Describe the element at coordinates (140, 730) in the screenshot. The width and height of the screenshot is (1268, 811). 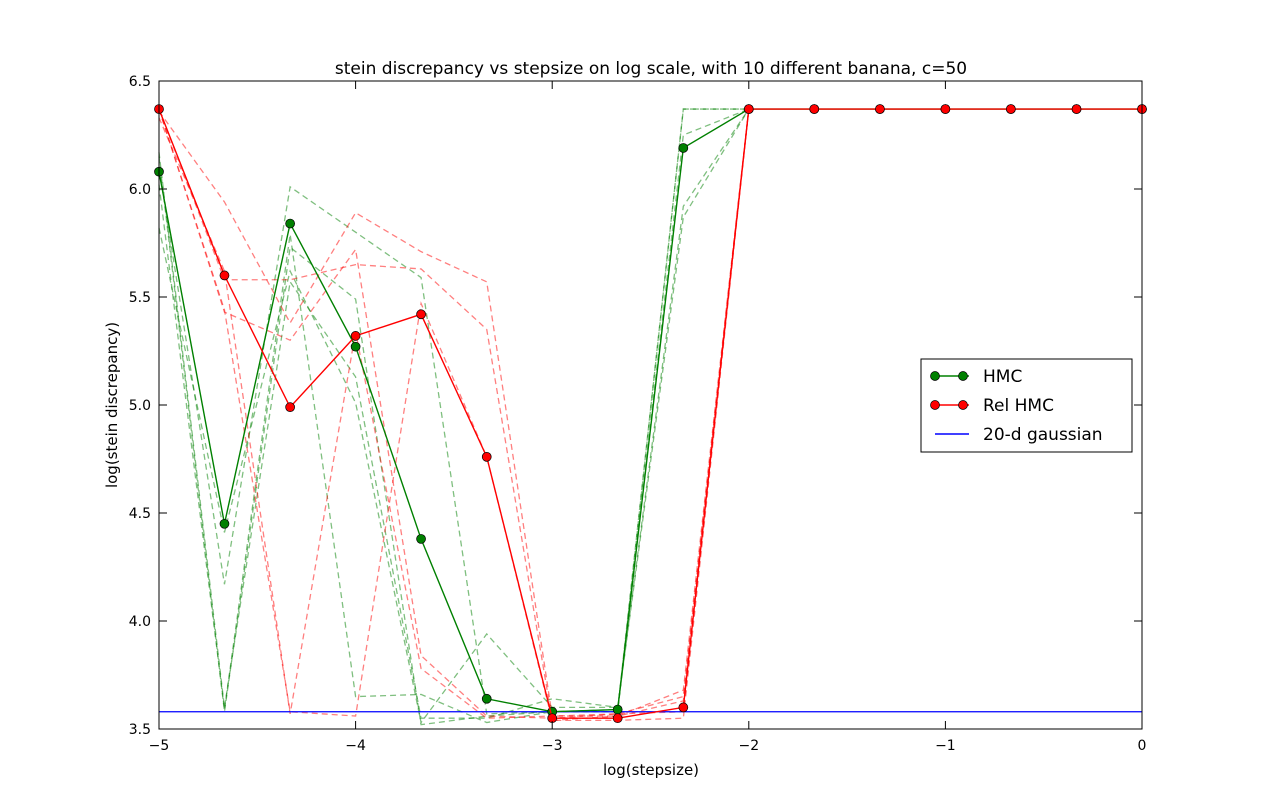
I see `y-tick-label: 3.5` at that location.